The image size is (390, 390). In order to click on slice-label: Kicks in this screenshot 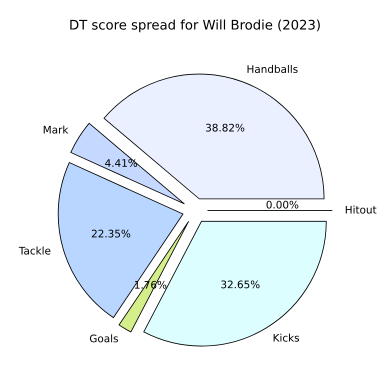, I will do `click(287, 338)`.